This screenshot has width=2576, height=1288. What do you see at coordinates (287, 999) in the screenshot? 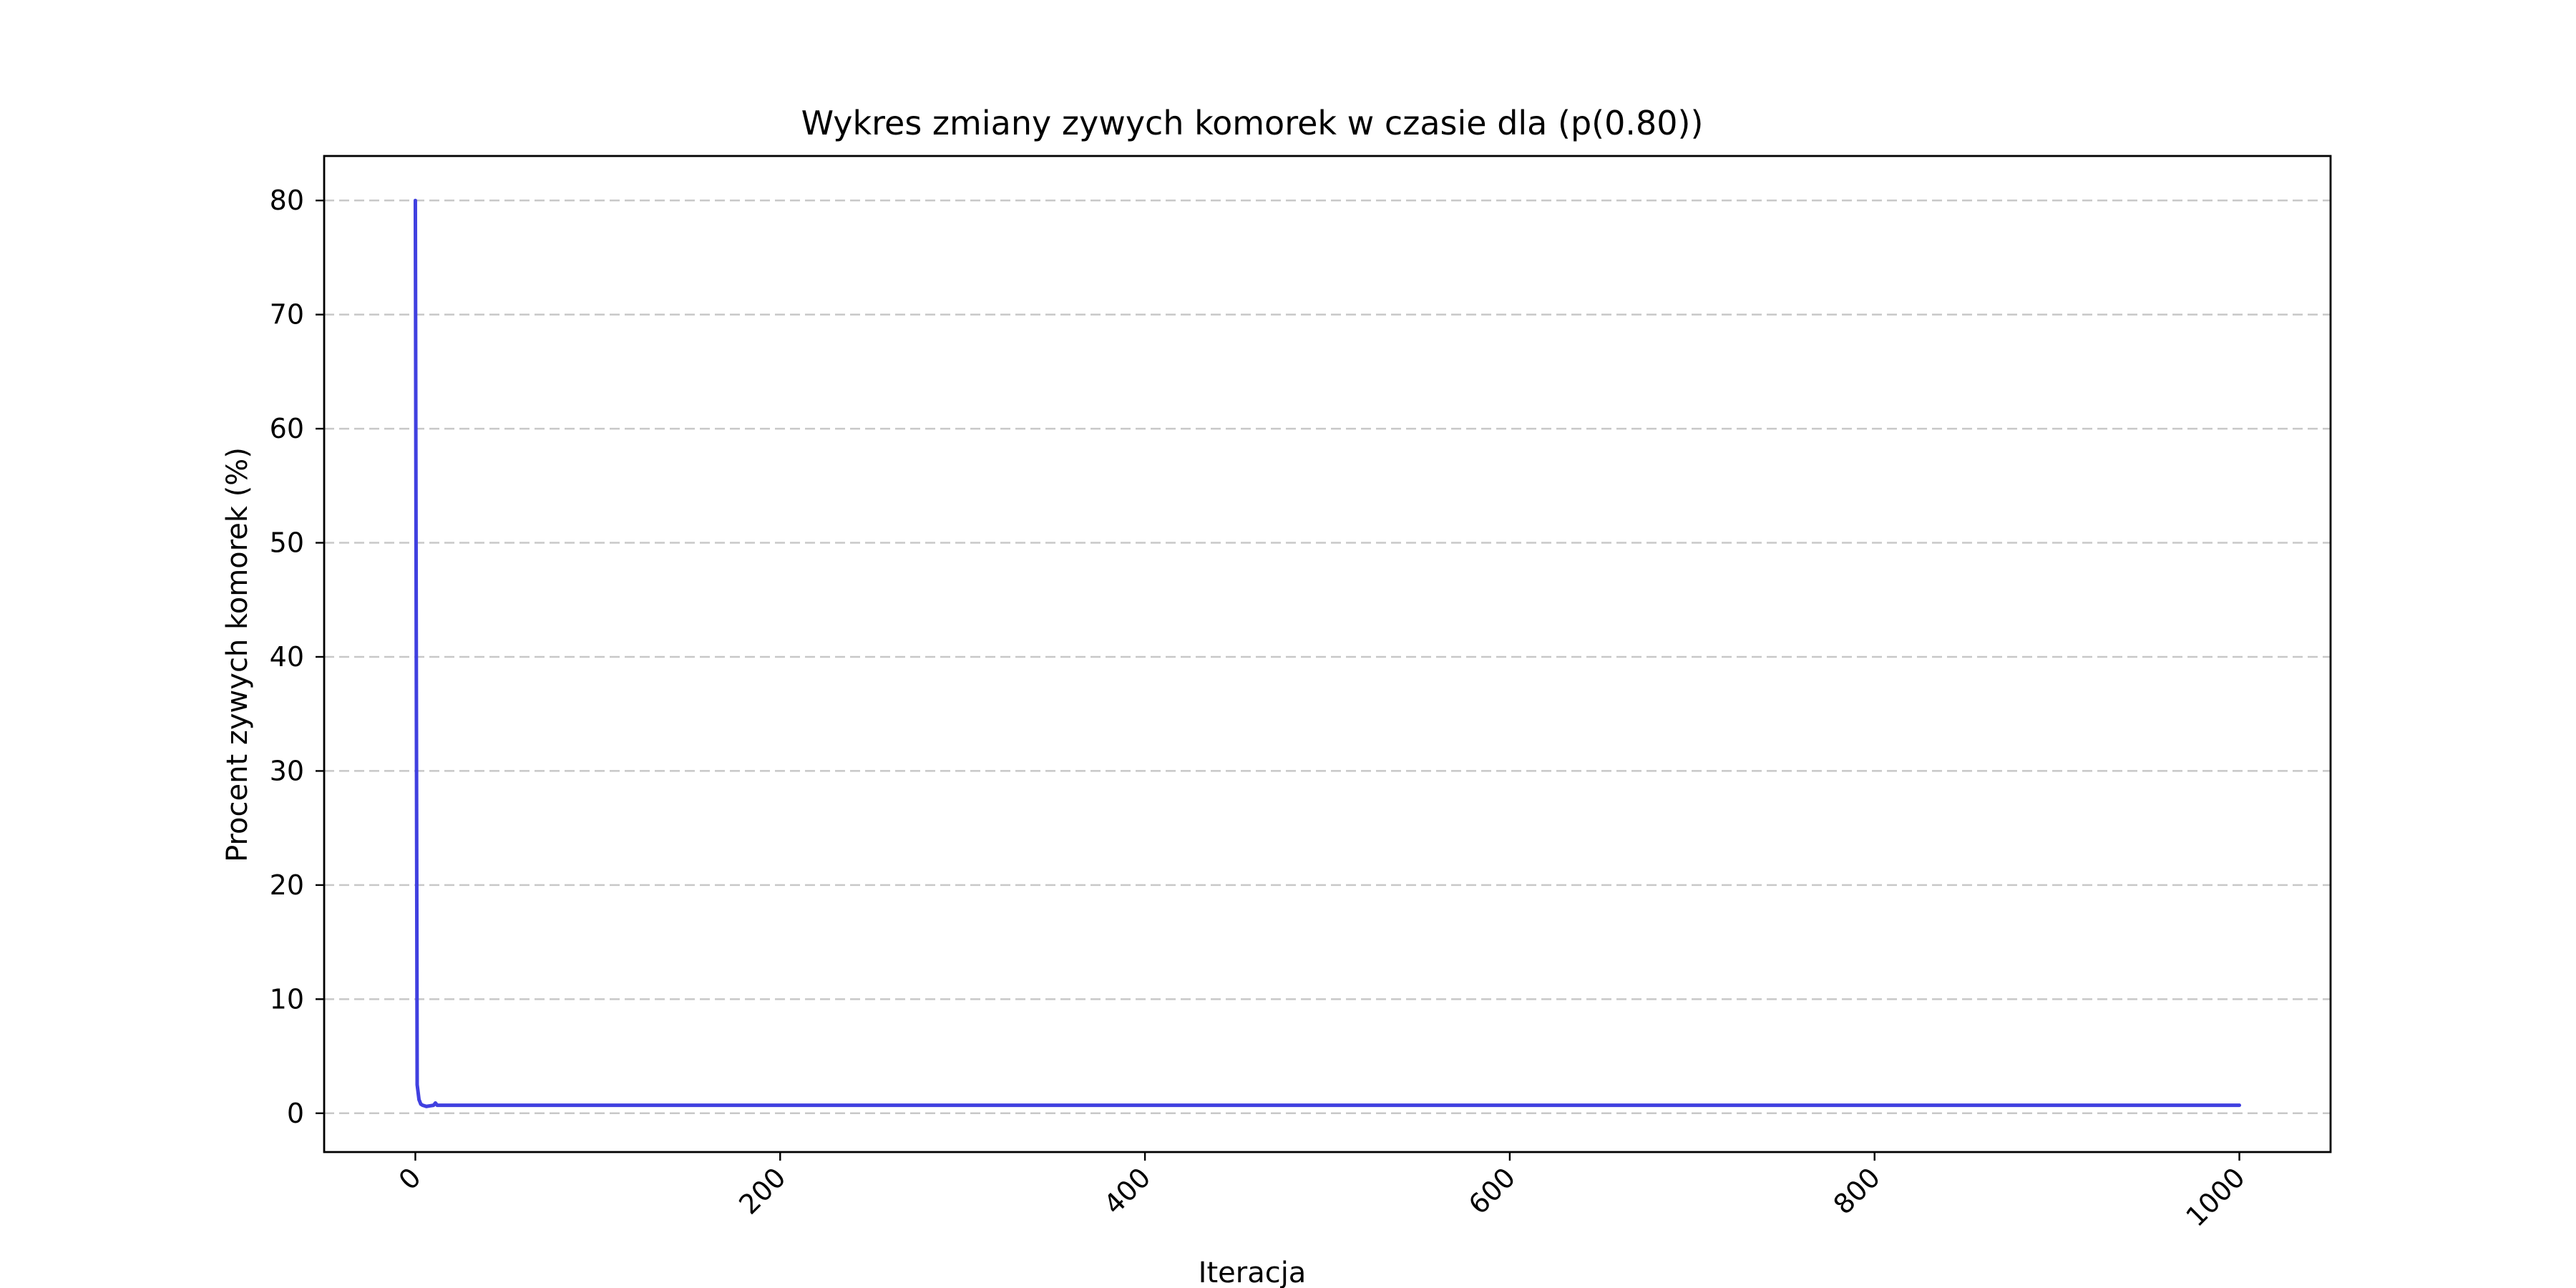
I see `y-tick-label-10: 10` at bounding box center [287, 999].